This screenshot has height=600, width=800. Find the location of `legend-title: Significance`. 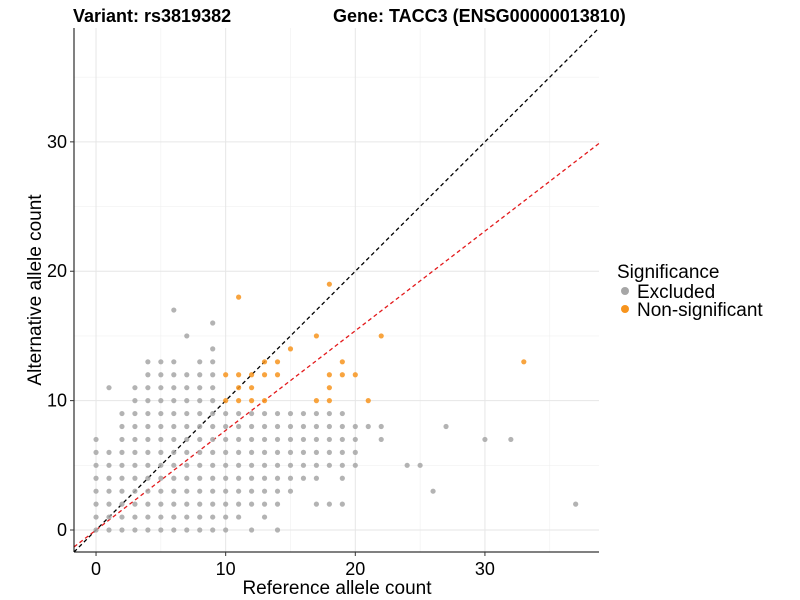

legend-title: Significance is located at coordinates (668, 272).